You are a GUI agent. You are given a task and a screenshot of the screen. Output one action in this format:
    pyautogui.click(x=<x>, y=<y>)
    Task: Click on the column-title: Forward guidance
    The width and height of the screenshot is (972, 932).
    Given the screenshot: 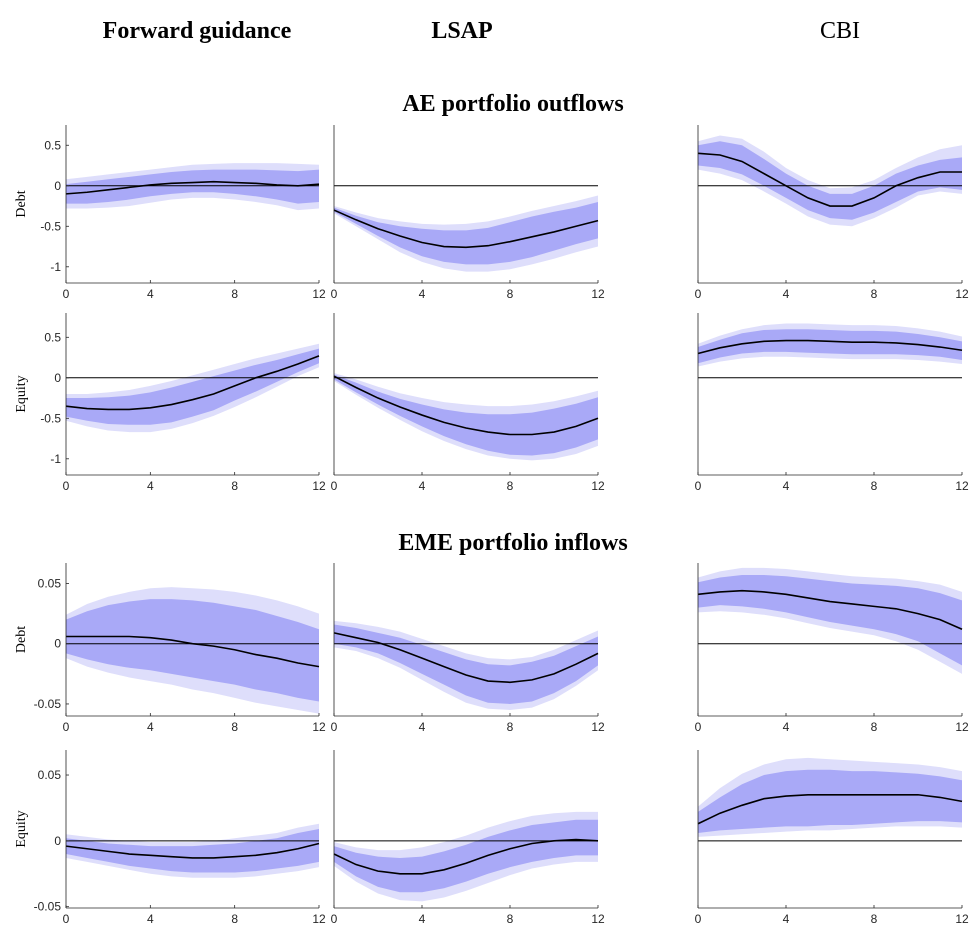 What is the action you would take?
    pyautogui.click(x=197, y=31)
    